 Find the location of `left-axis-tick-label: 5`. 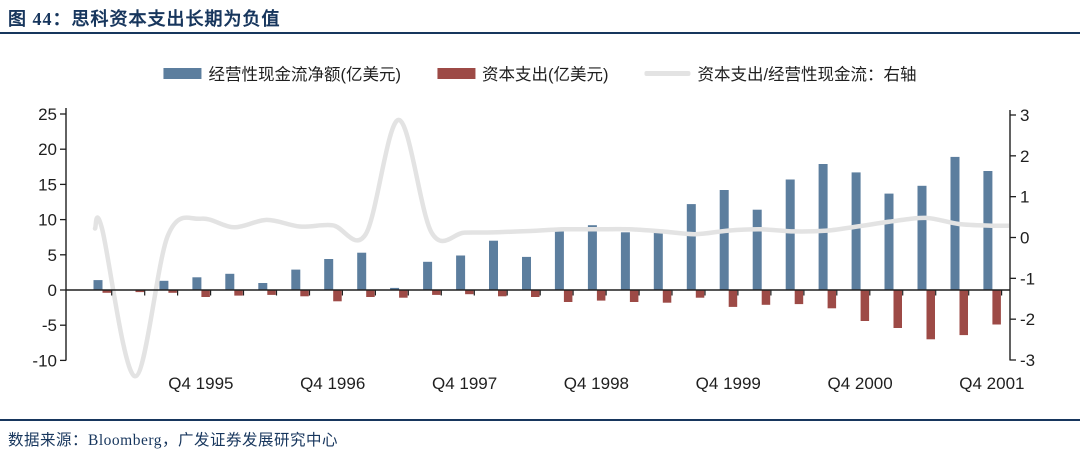

left-axis-tick-label: 5 is located at coordinates (52, 255).